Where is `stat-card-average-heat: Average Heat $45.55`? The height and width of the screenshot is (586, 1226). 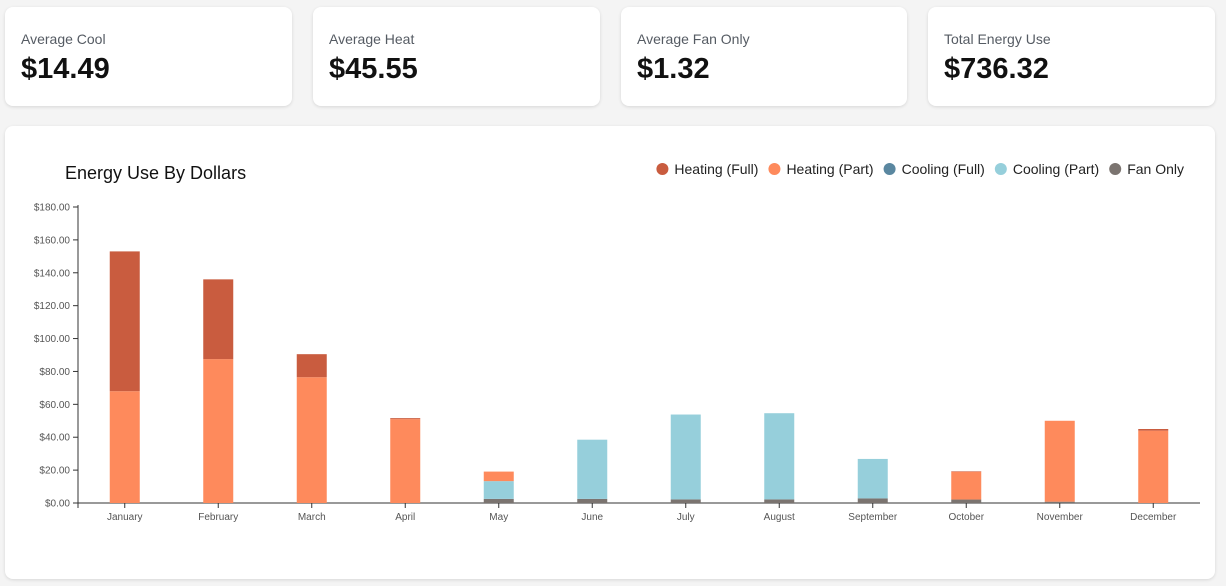
stat-card-average-heat: Average Heat $45.55 is located at coordinates (456, 56).